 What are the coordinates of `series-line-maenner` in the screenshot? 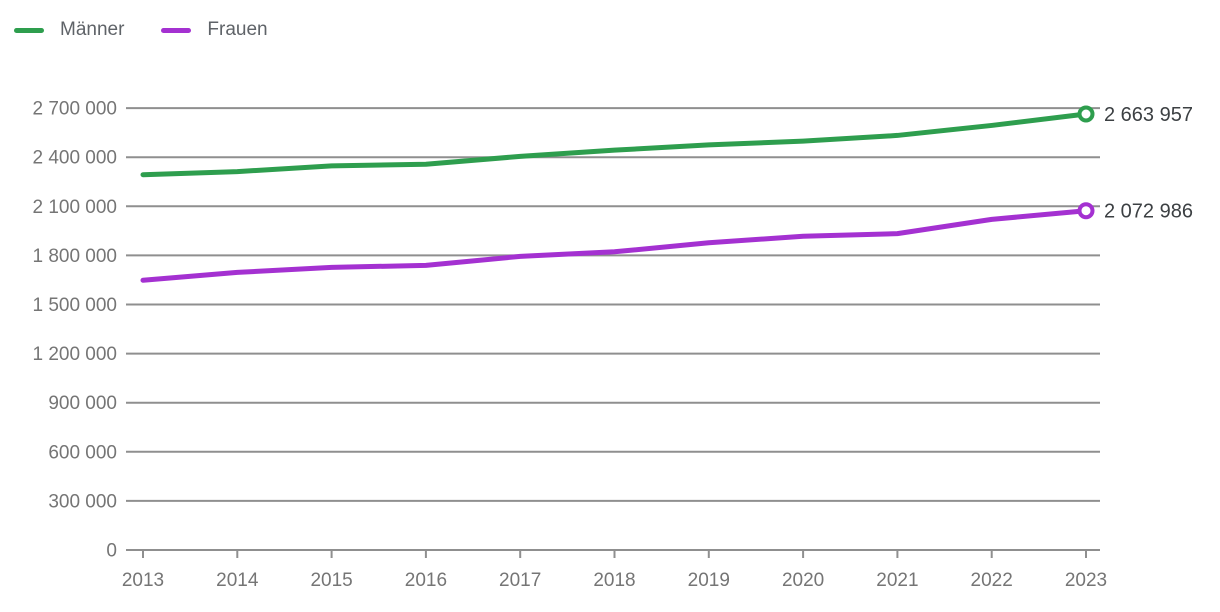 It's located at (614, 144).